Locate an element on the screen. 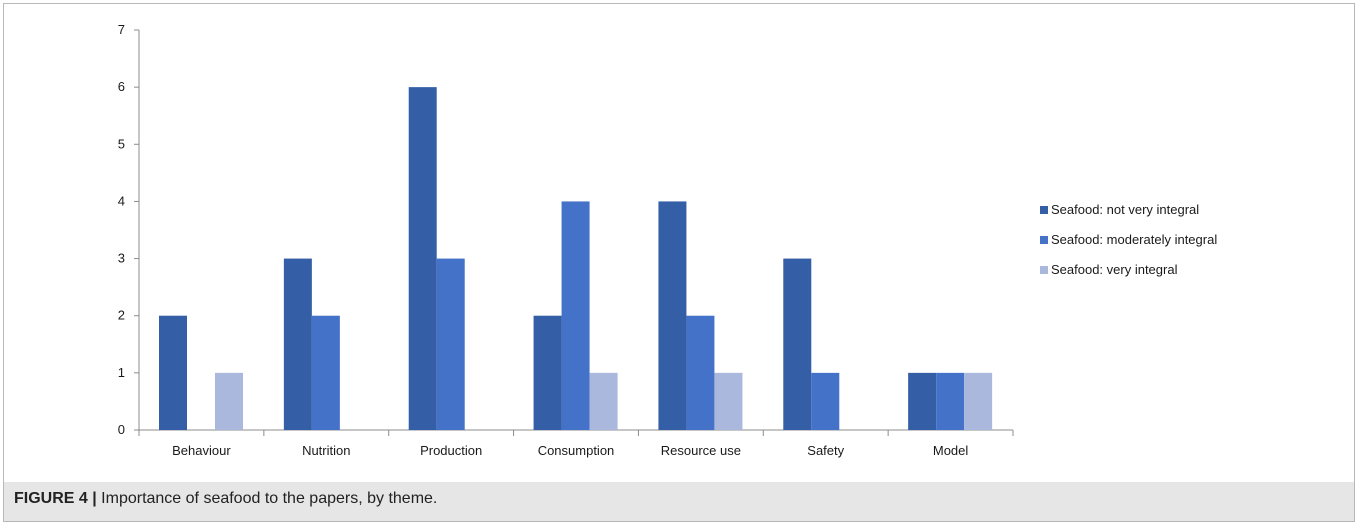 The height and width of the screenshot is (525, 1358). y-tick-label: 2 is located at coordinates (121, 315).